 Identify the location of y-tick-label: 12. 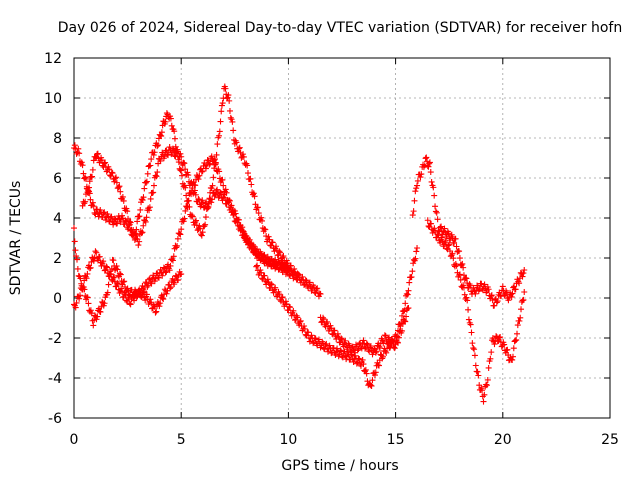
(53, 59).